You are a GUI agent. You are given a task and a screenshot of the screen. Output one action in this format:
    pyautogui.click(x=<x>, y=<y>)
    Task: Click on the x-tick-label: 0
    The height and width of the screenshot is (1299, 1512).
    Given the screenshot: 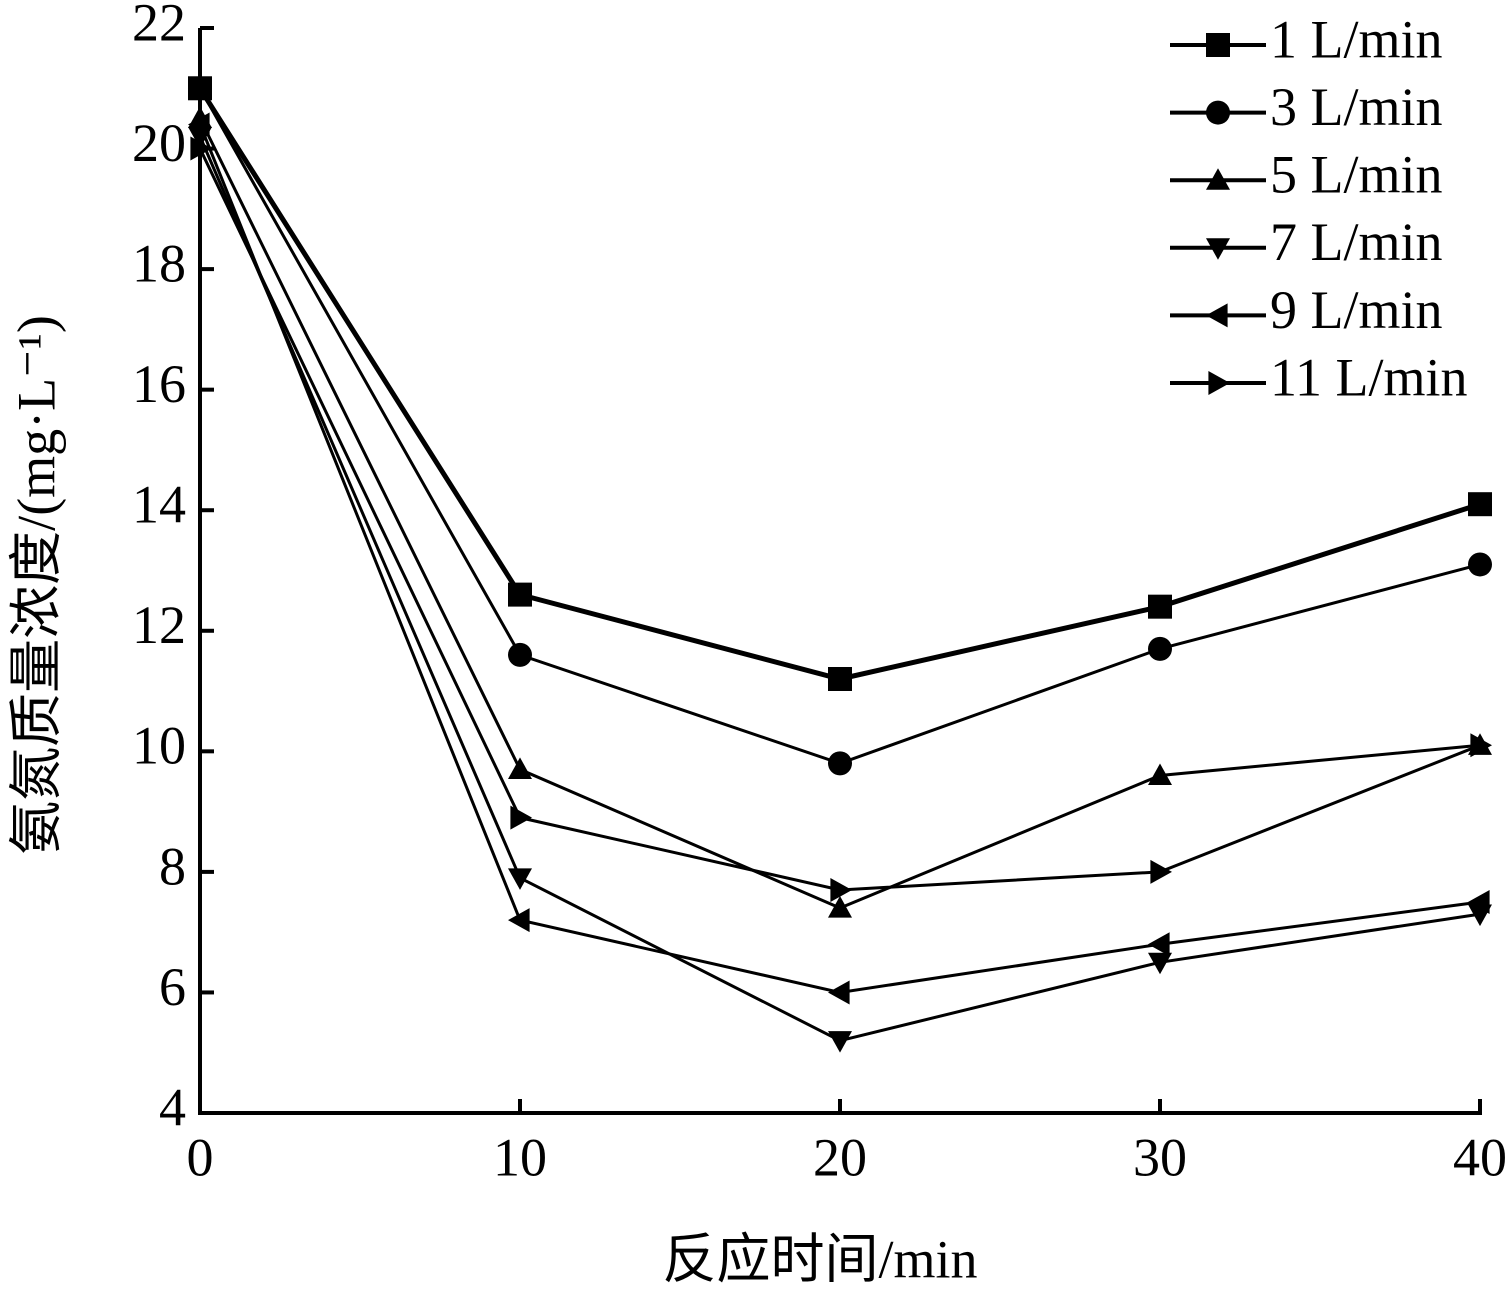 What is the action you would take?
    pyautogui.click(x=200, y=1157)
    